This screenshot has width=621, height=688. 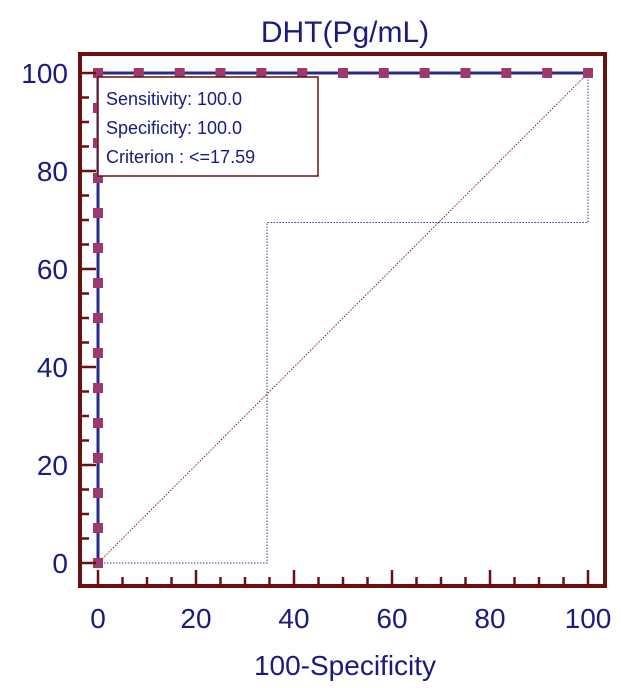 What do you see at coordinates (588, 618) in the screenshot?
I see `x-tick-label: 100` at bounding box center [588, 618].